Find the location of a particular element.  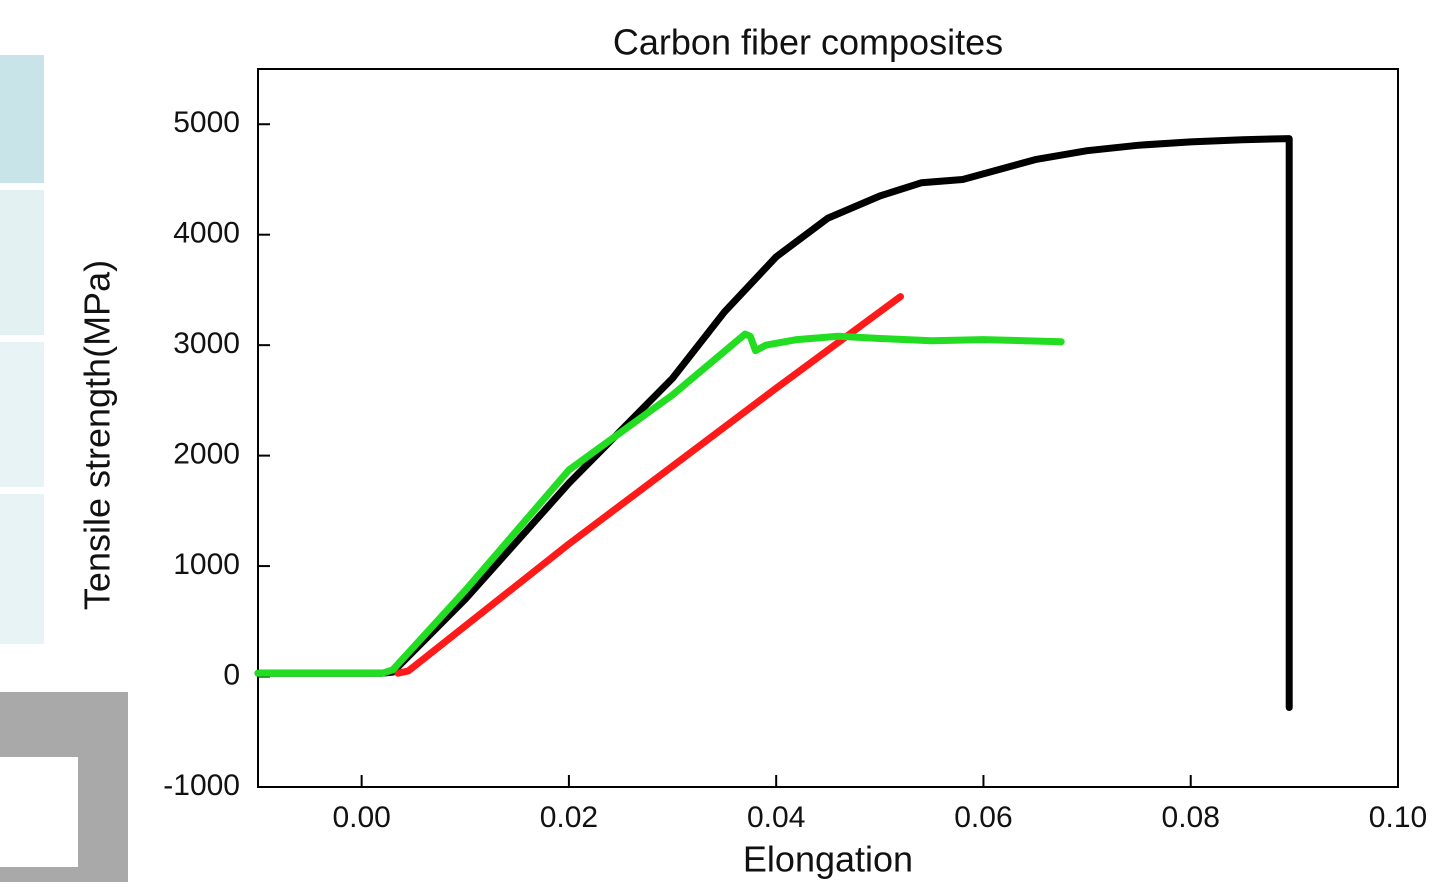

y-tick-label: 2000 is located at coordinates (206, 454).